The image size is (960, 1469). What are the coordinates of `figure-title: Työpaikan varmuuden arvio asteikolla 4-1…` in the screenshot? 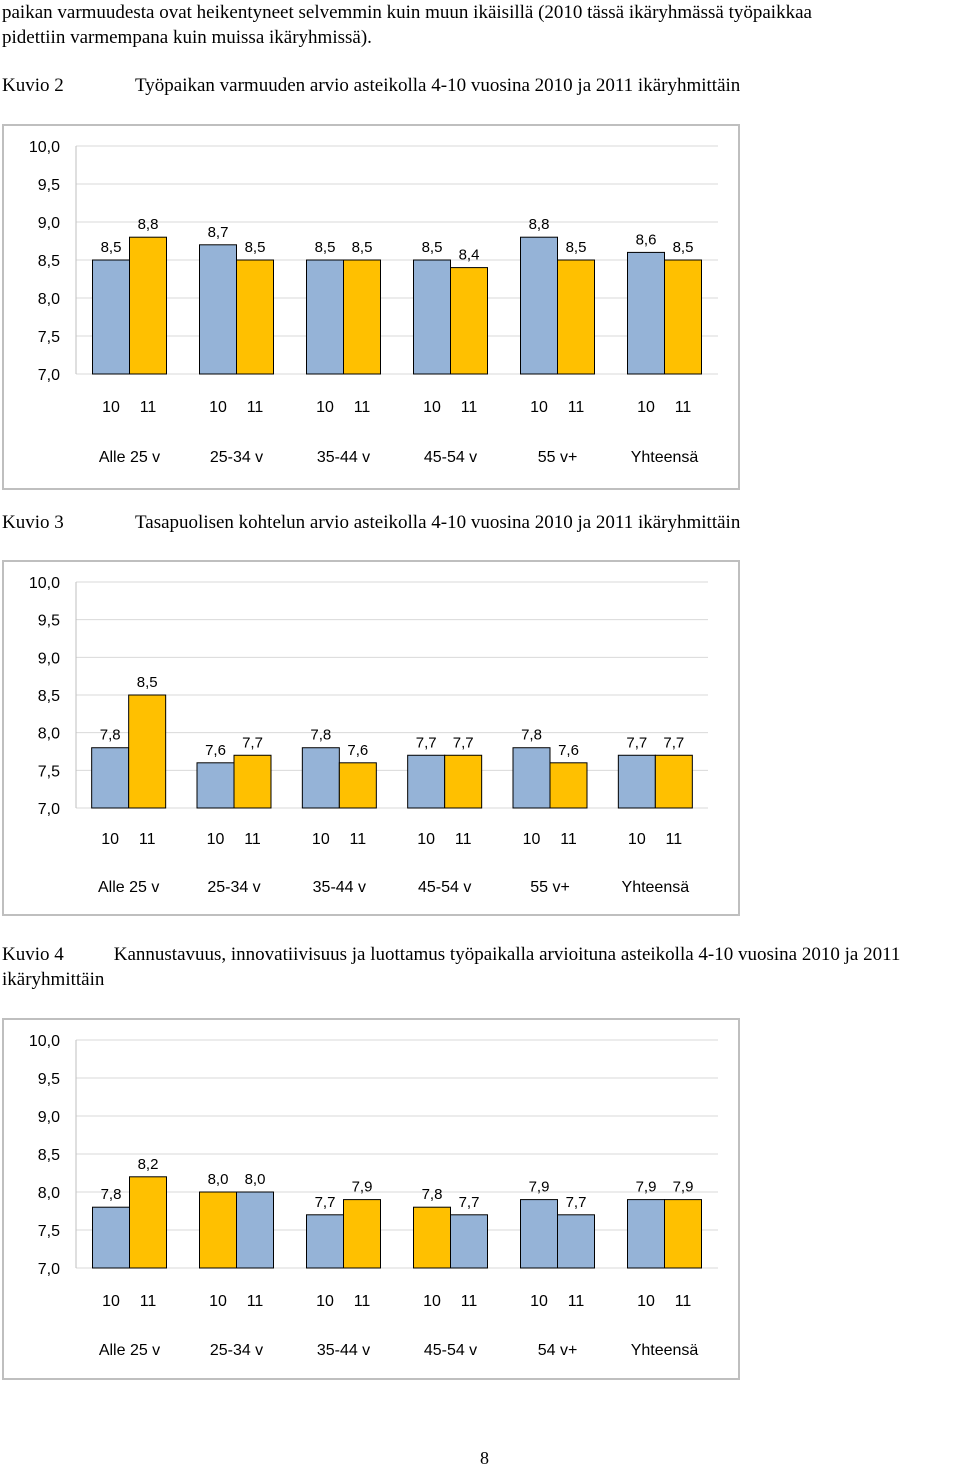 It's located at (438, 85).